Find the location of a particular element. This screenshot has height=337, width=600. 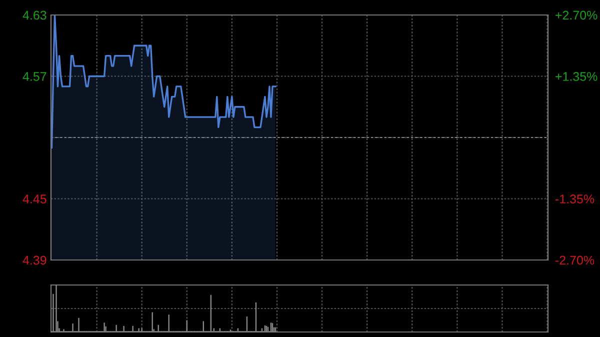

y2-tick-label: -1.35% is located at coordinates (575, 199).